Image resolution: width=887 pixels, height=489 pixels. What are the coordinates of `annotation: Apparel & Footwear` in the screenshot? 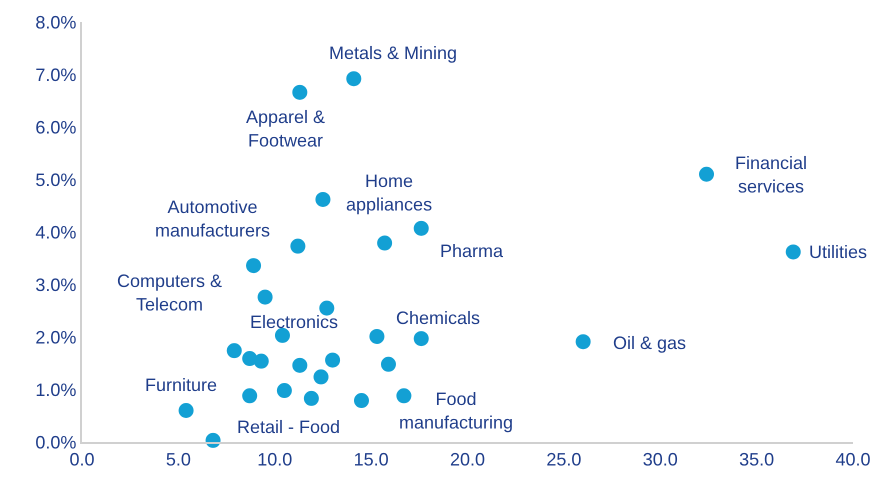 It's located at (286, 128).